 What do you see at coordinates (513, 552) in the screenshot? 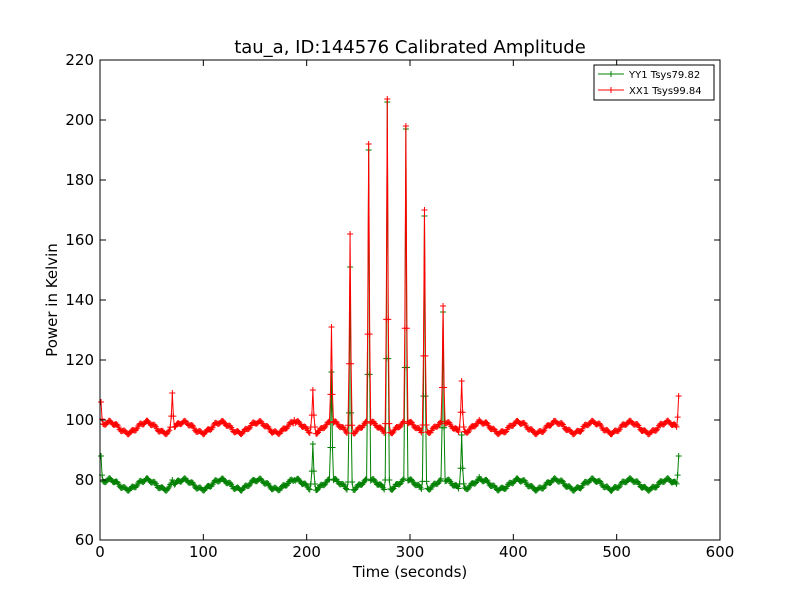
I see `x-tick-label: 400` at bounding box center [513, 552].